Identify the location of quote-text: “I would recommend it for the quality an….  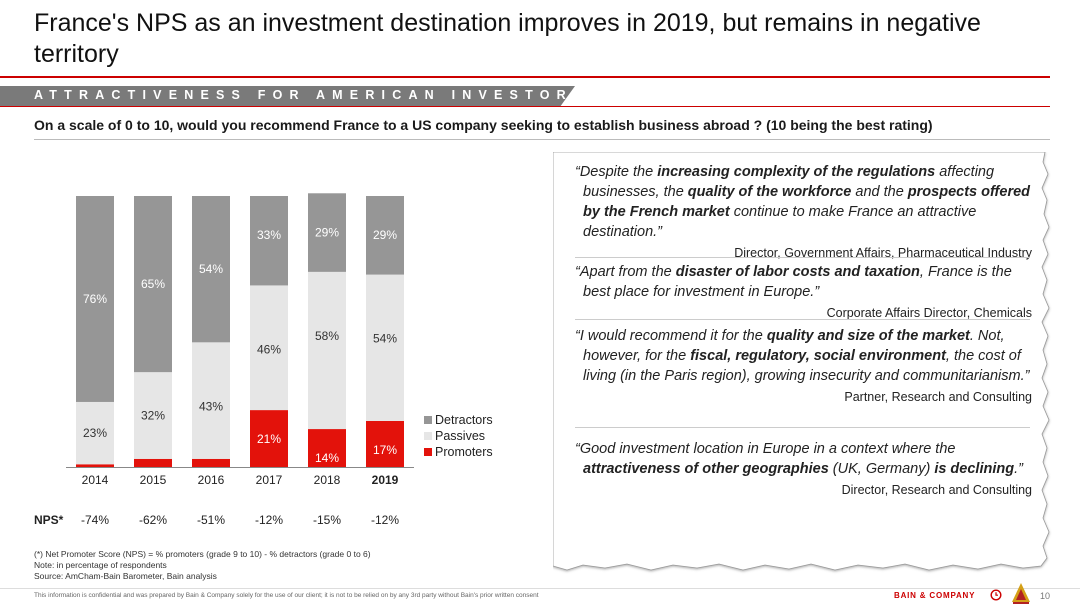
(805, 356).